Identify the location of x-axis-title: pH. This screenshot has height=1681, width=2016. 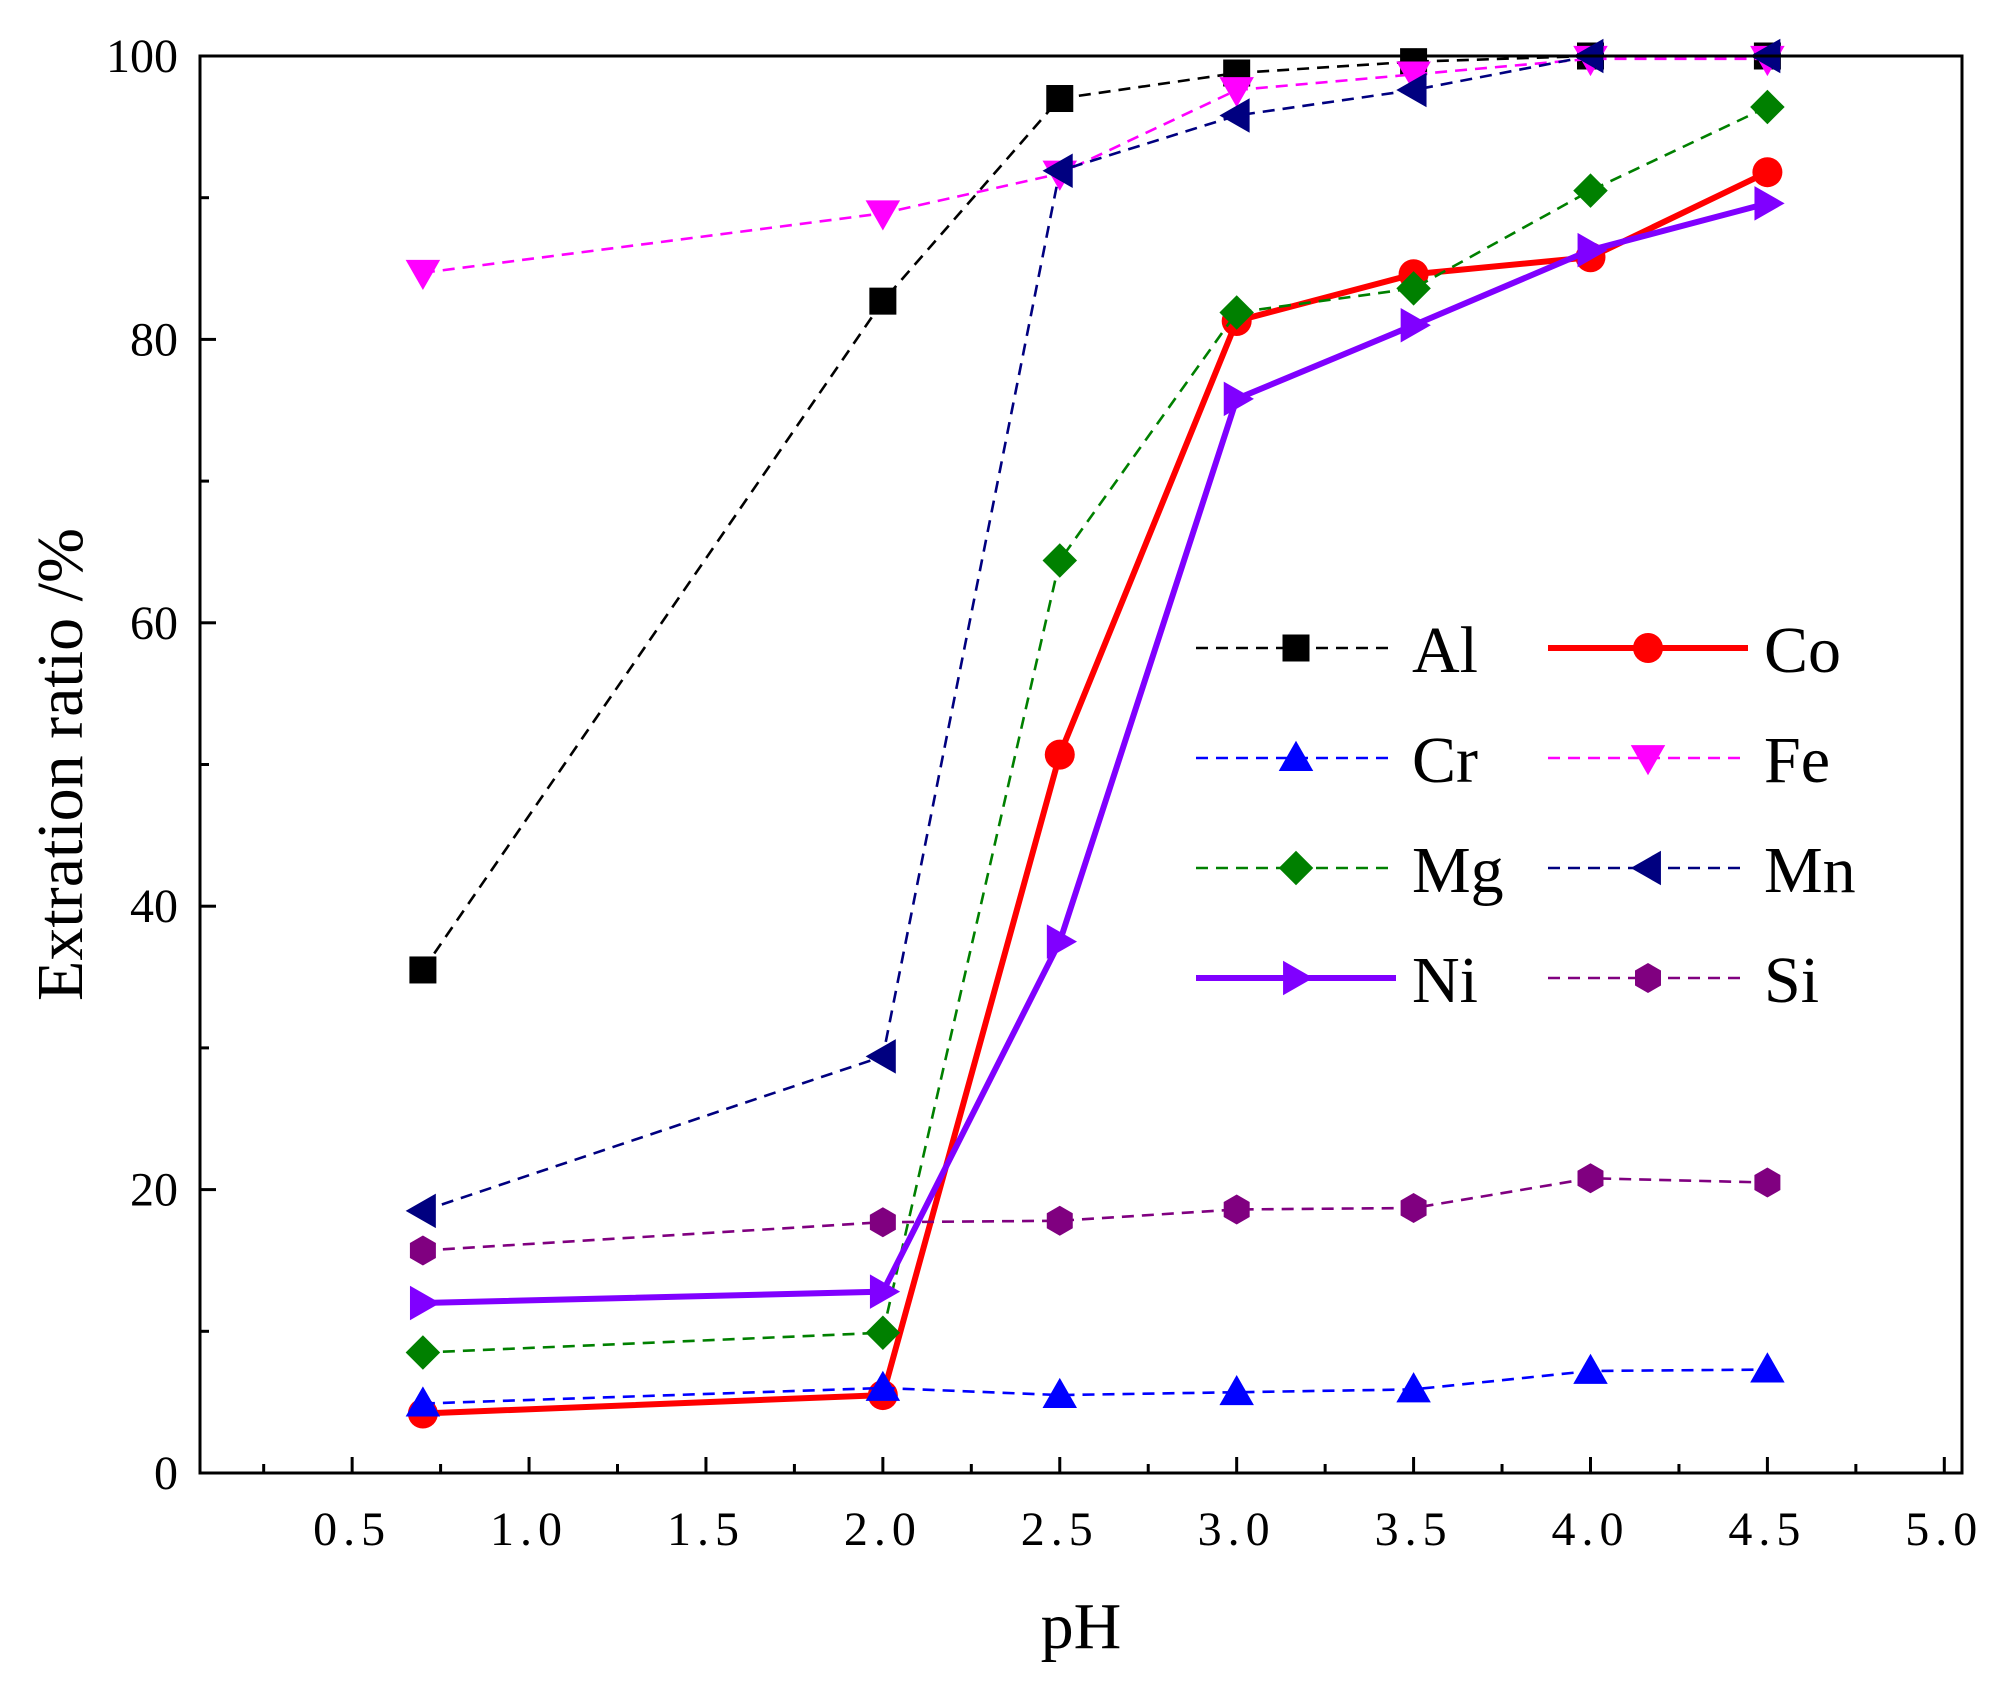
(1081, 1626).